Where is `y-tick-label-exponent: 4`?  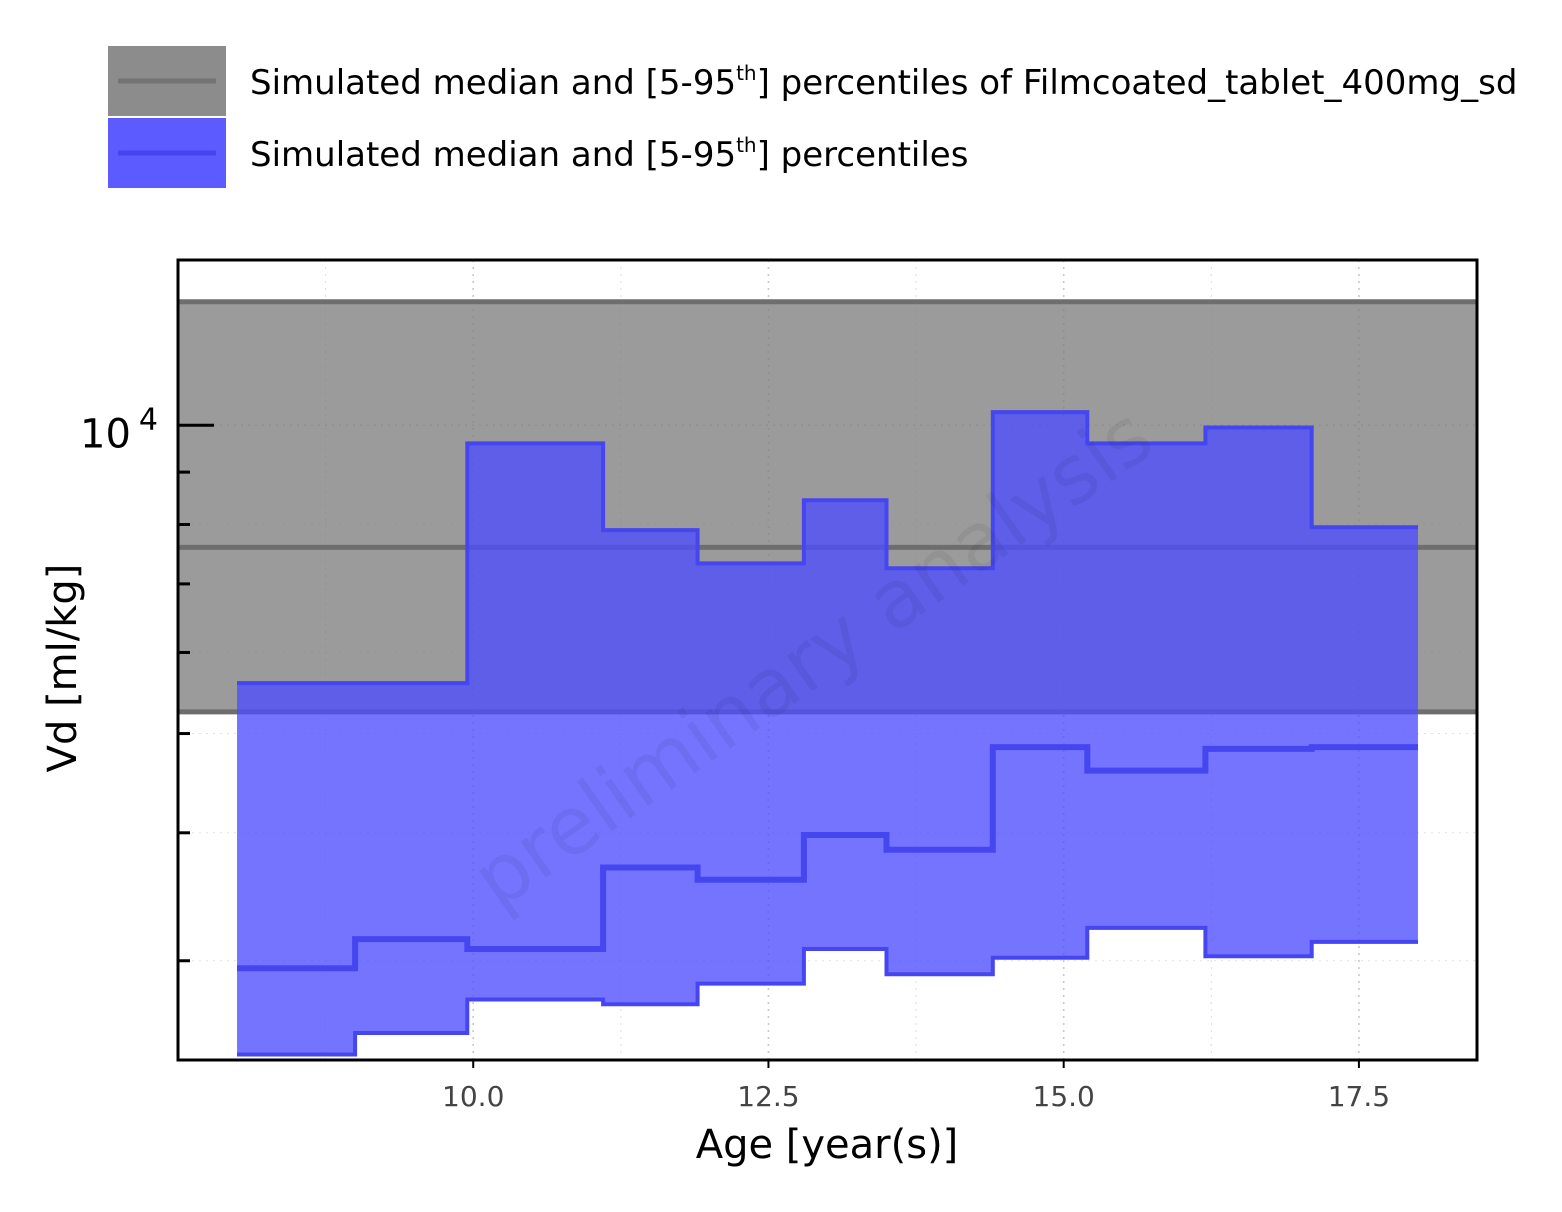 y-tick-label-exponent: 4 is located at coordinates (148, 419).